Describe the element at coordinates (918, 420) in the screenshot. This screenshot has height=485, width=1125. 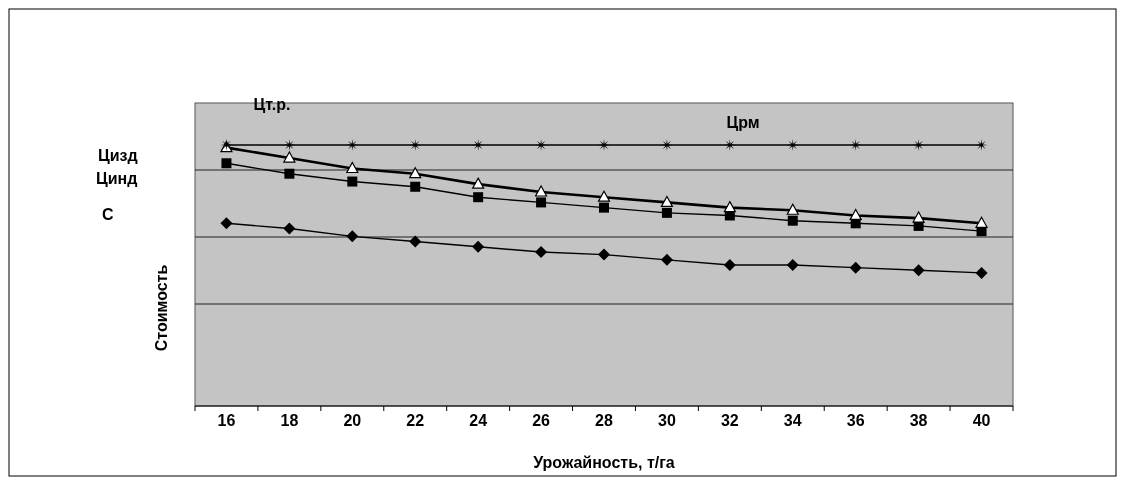
I see `x-tick-label: 38` at that location.